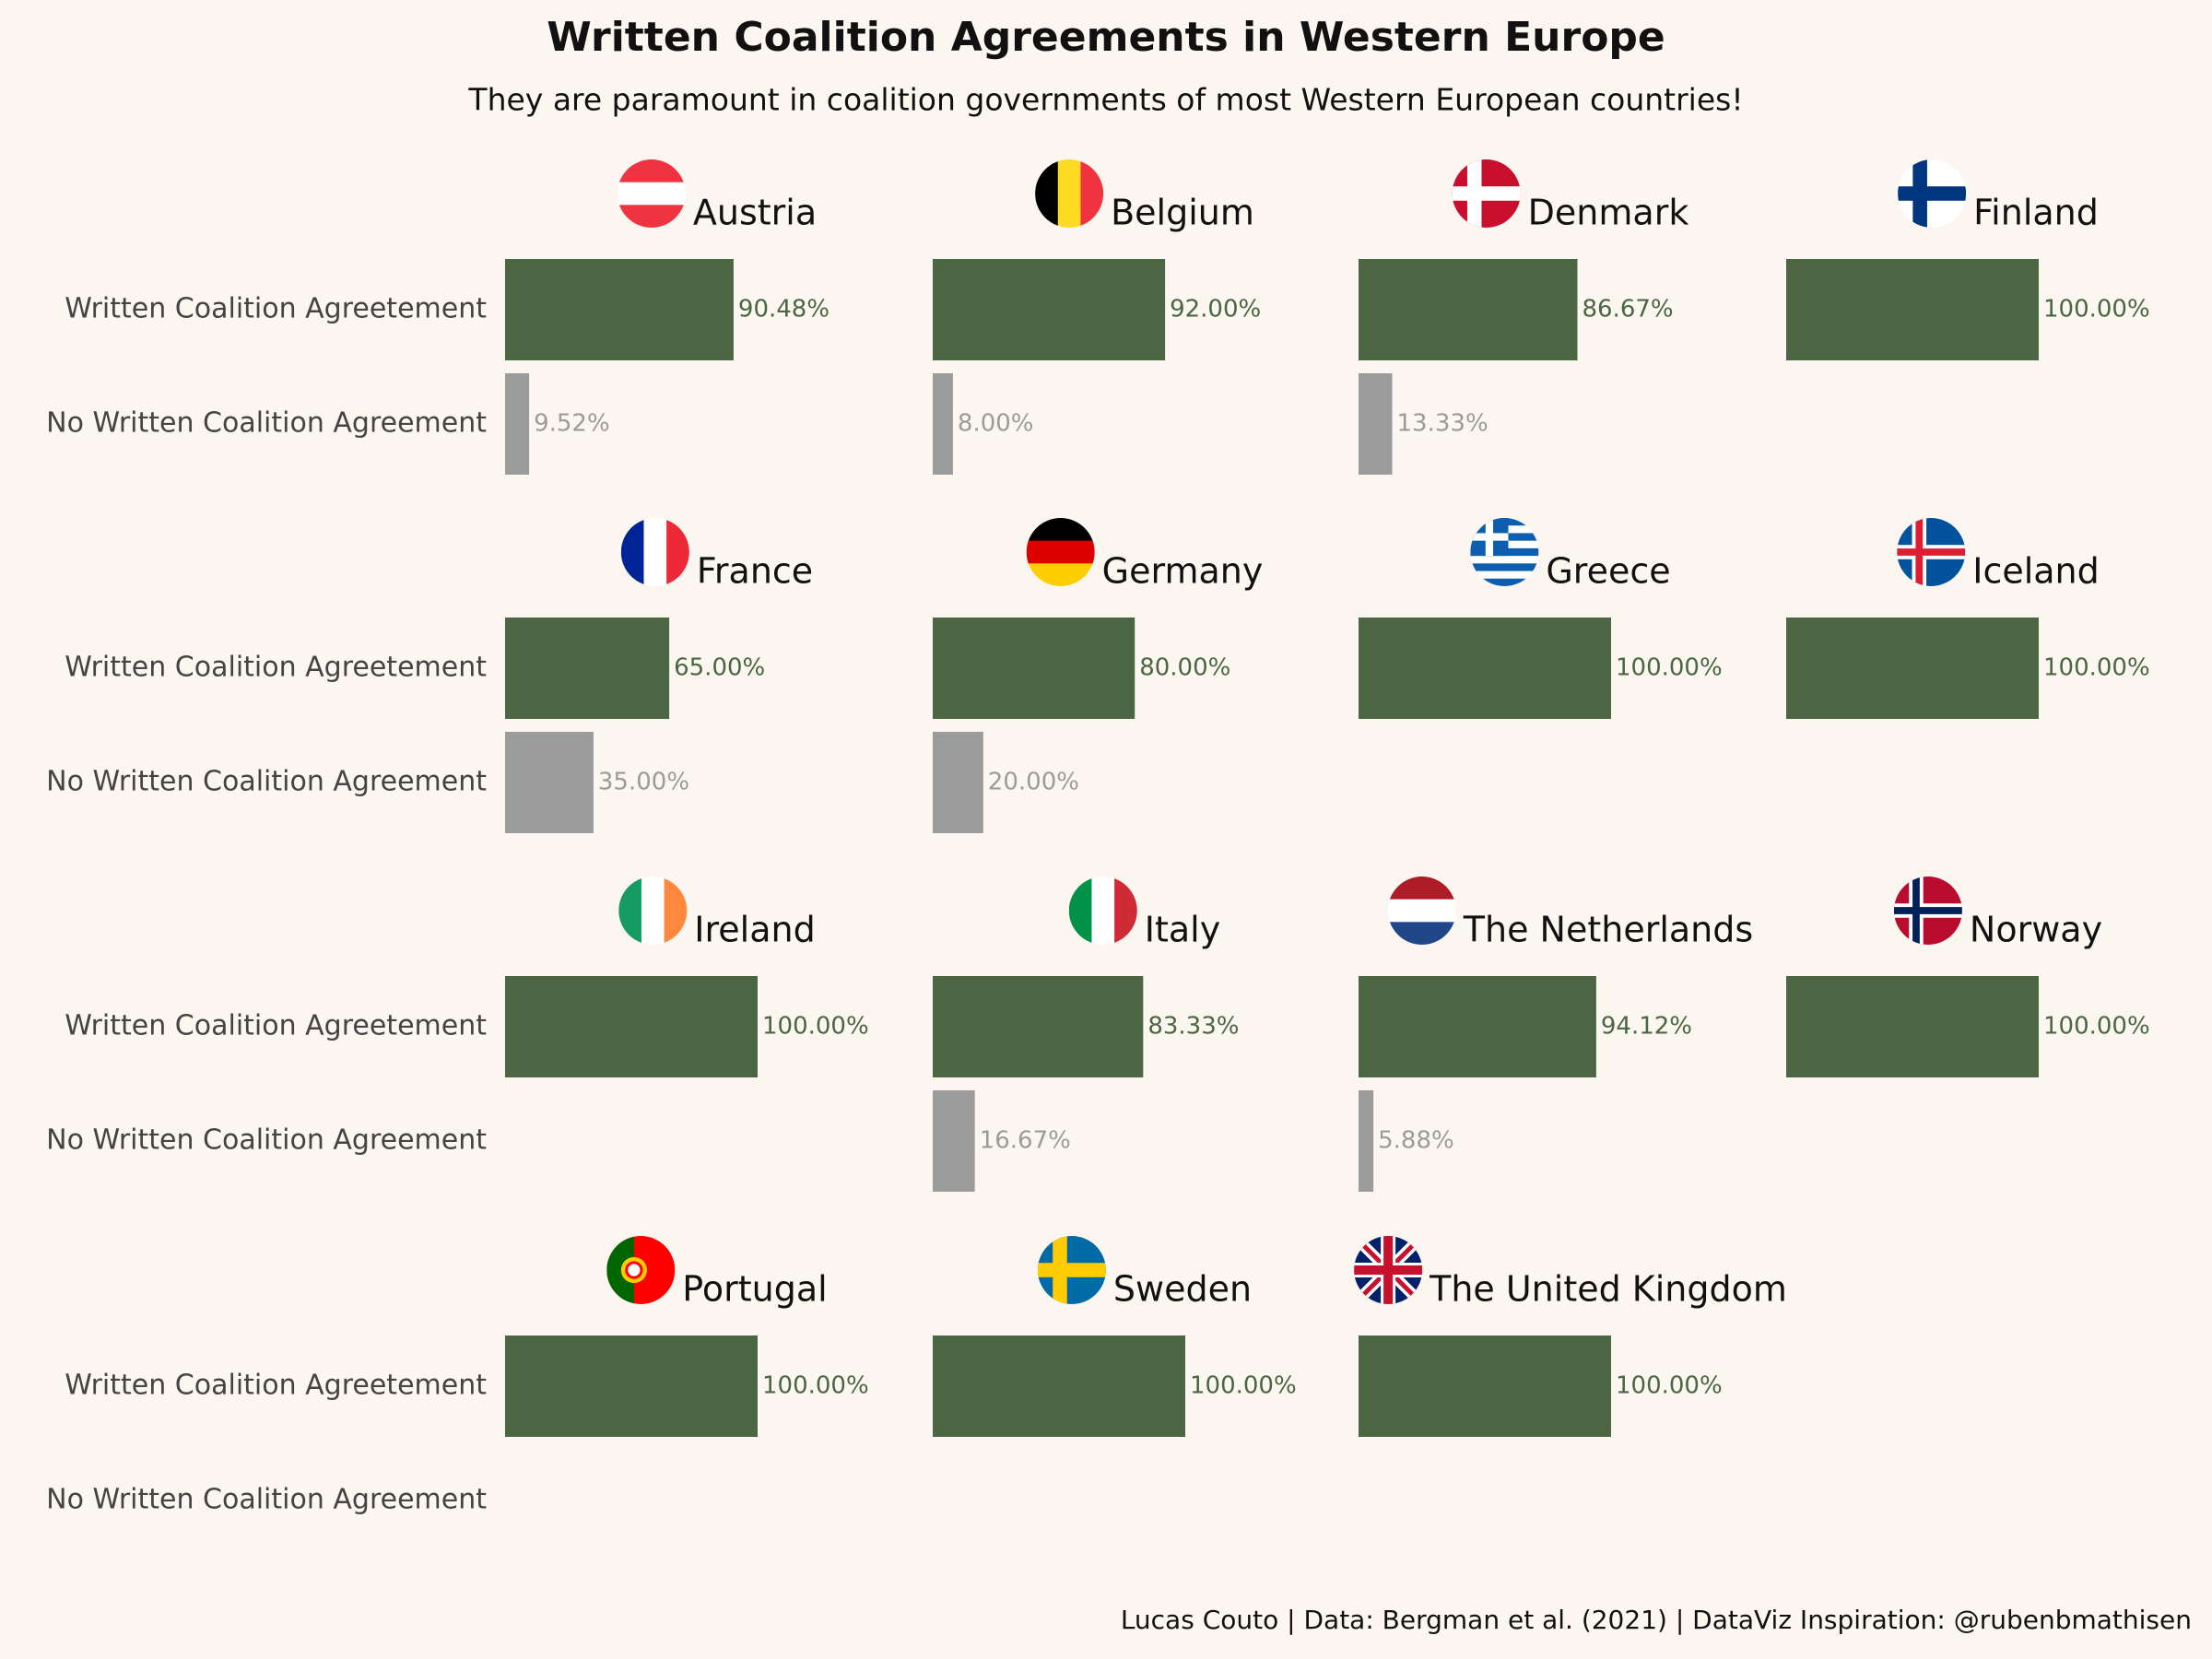 The image size is (2212, 1659). What do you see at coordinates (1627, 310) in the screenshot?
I see `value-label: 86.67%` at bounding box center [1627, 310].